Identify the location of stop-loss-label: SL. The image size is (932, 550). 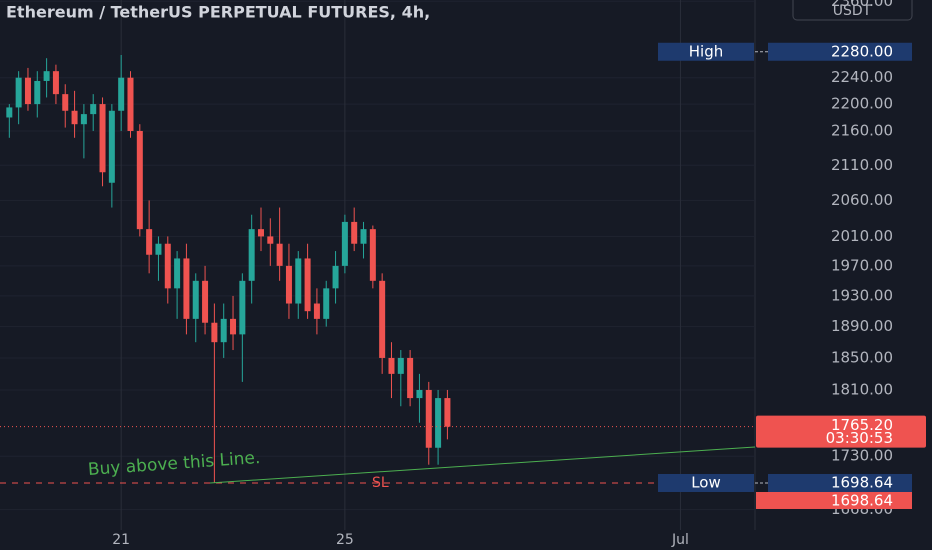
(380, 483).